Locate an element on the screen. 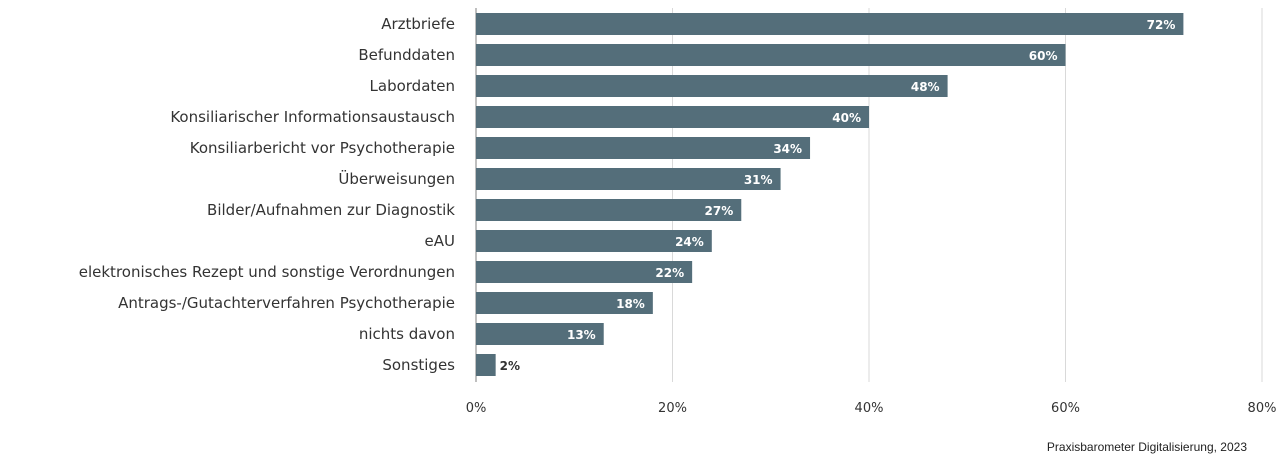  bar-value-label: 72% is located at coordinates (1161, 25).